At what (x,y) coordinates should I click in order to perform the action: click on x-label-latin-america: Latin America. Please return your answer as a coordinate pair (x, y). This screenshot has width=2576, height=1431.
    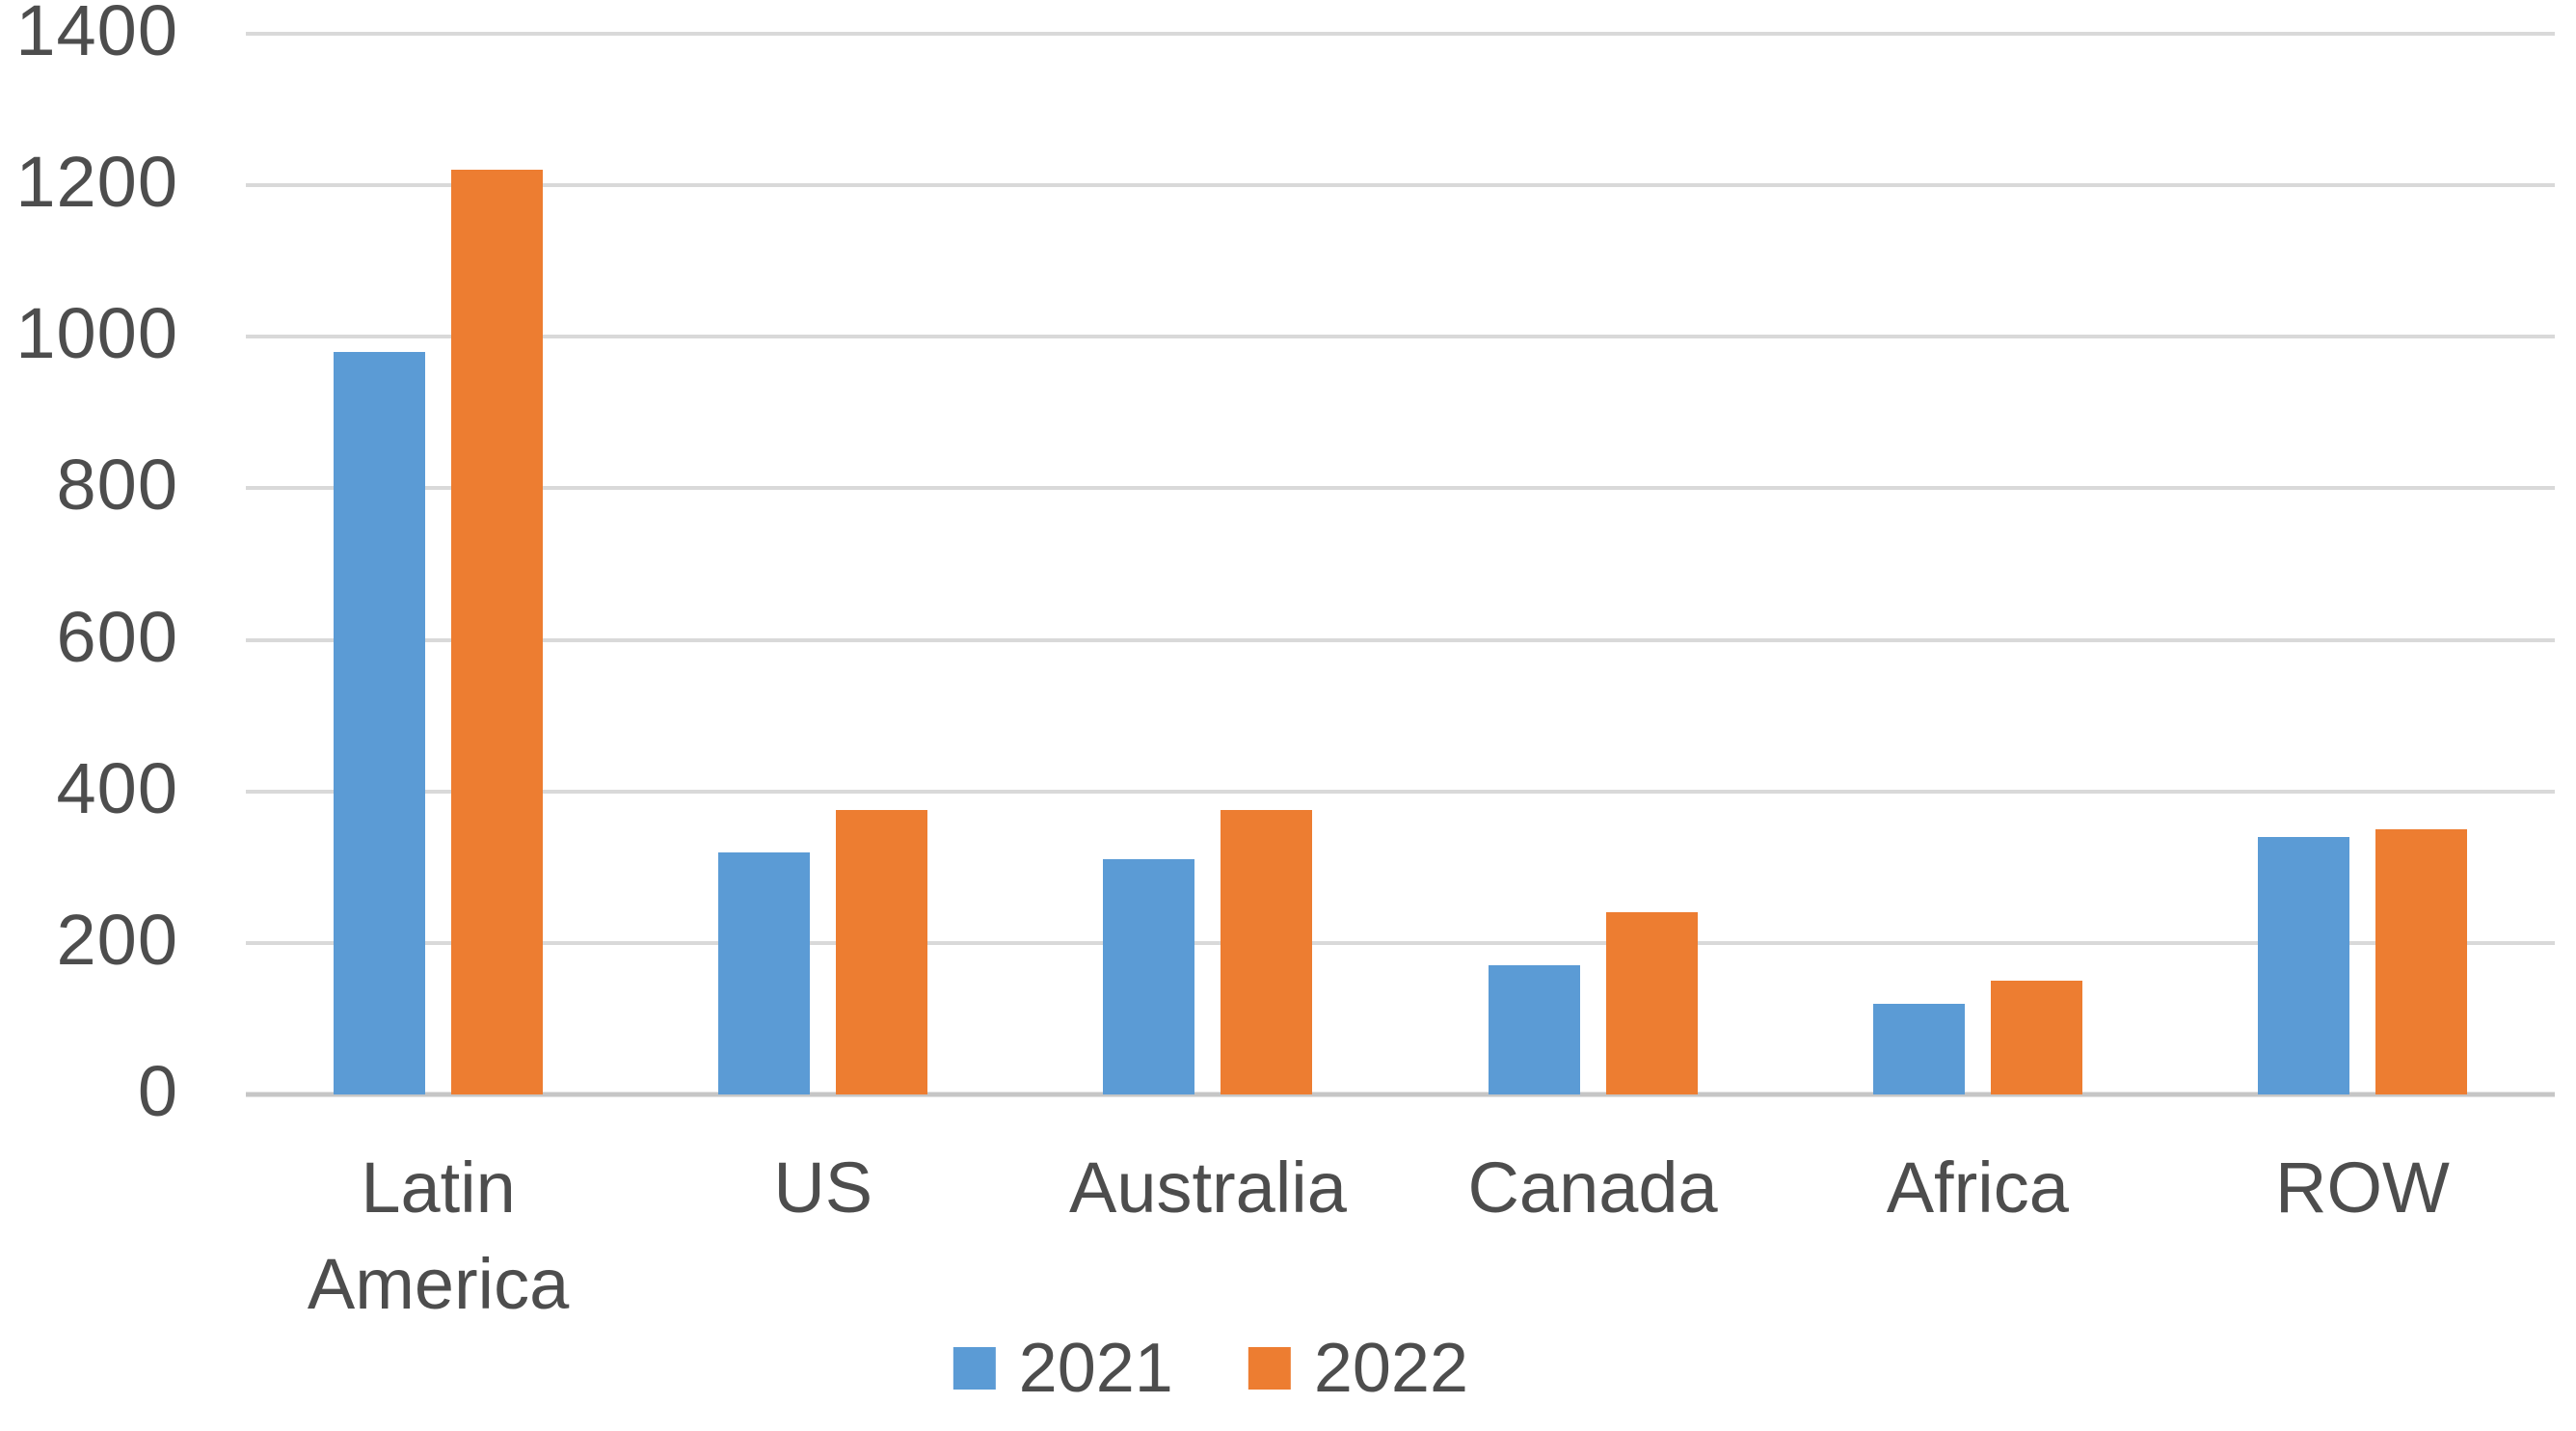
    Looking at the image, I should click on (439, 1236).